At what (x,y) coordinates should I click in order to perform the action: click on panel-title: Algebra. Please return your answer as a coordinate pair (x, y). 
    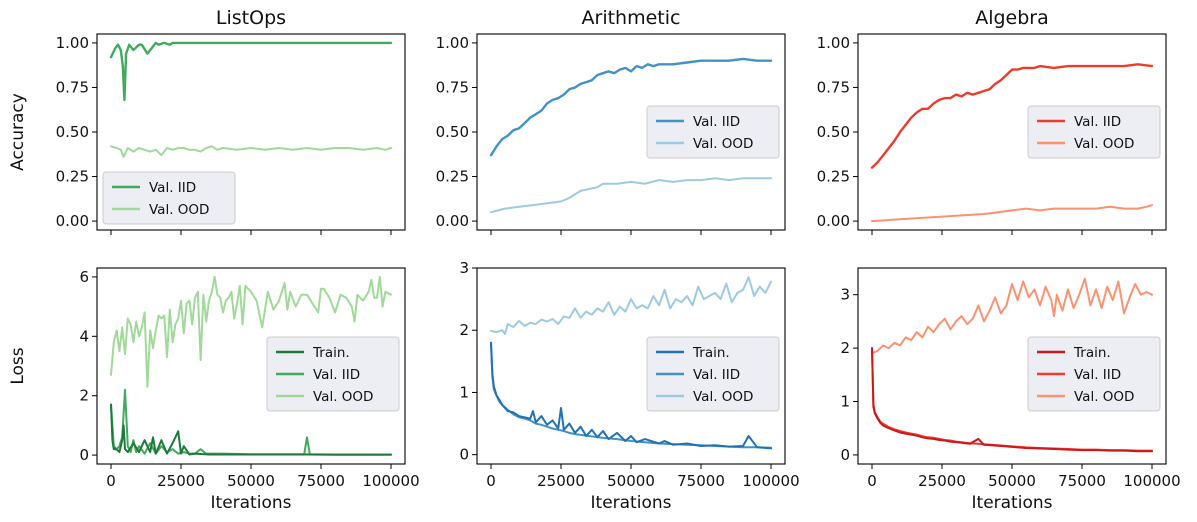
    Looking at the image, I should click on (1012, 18).